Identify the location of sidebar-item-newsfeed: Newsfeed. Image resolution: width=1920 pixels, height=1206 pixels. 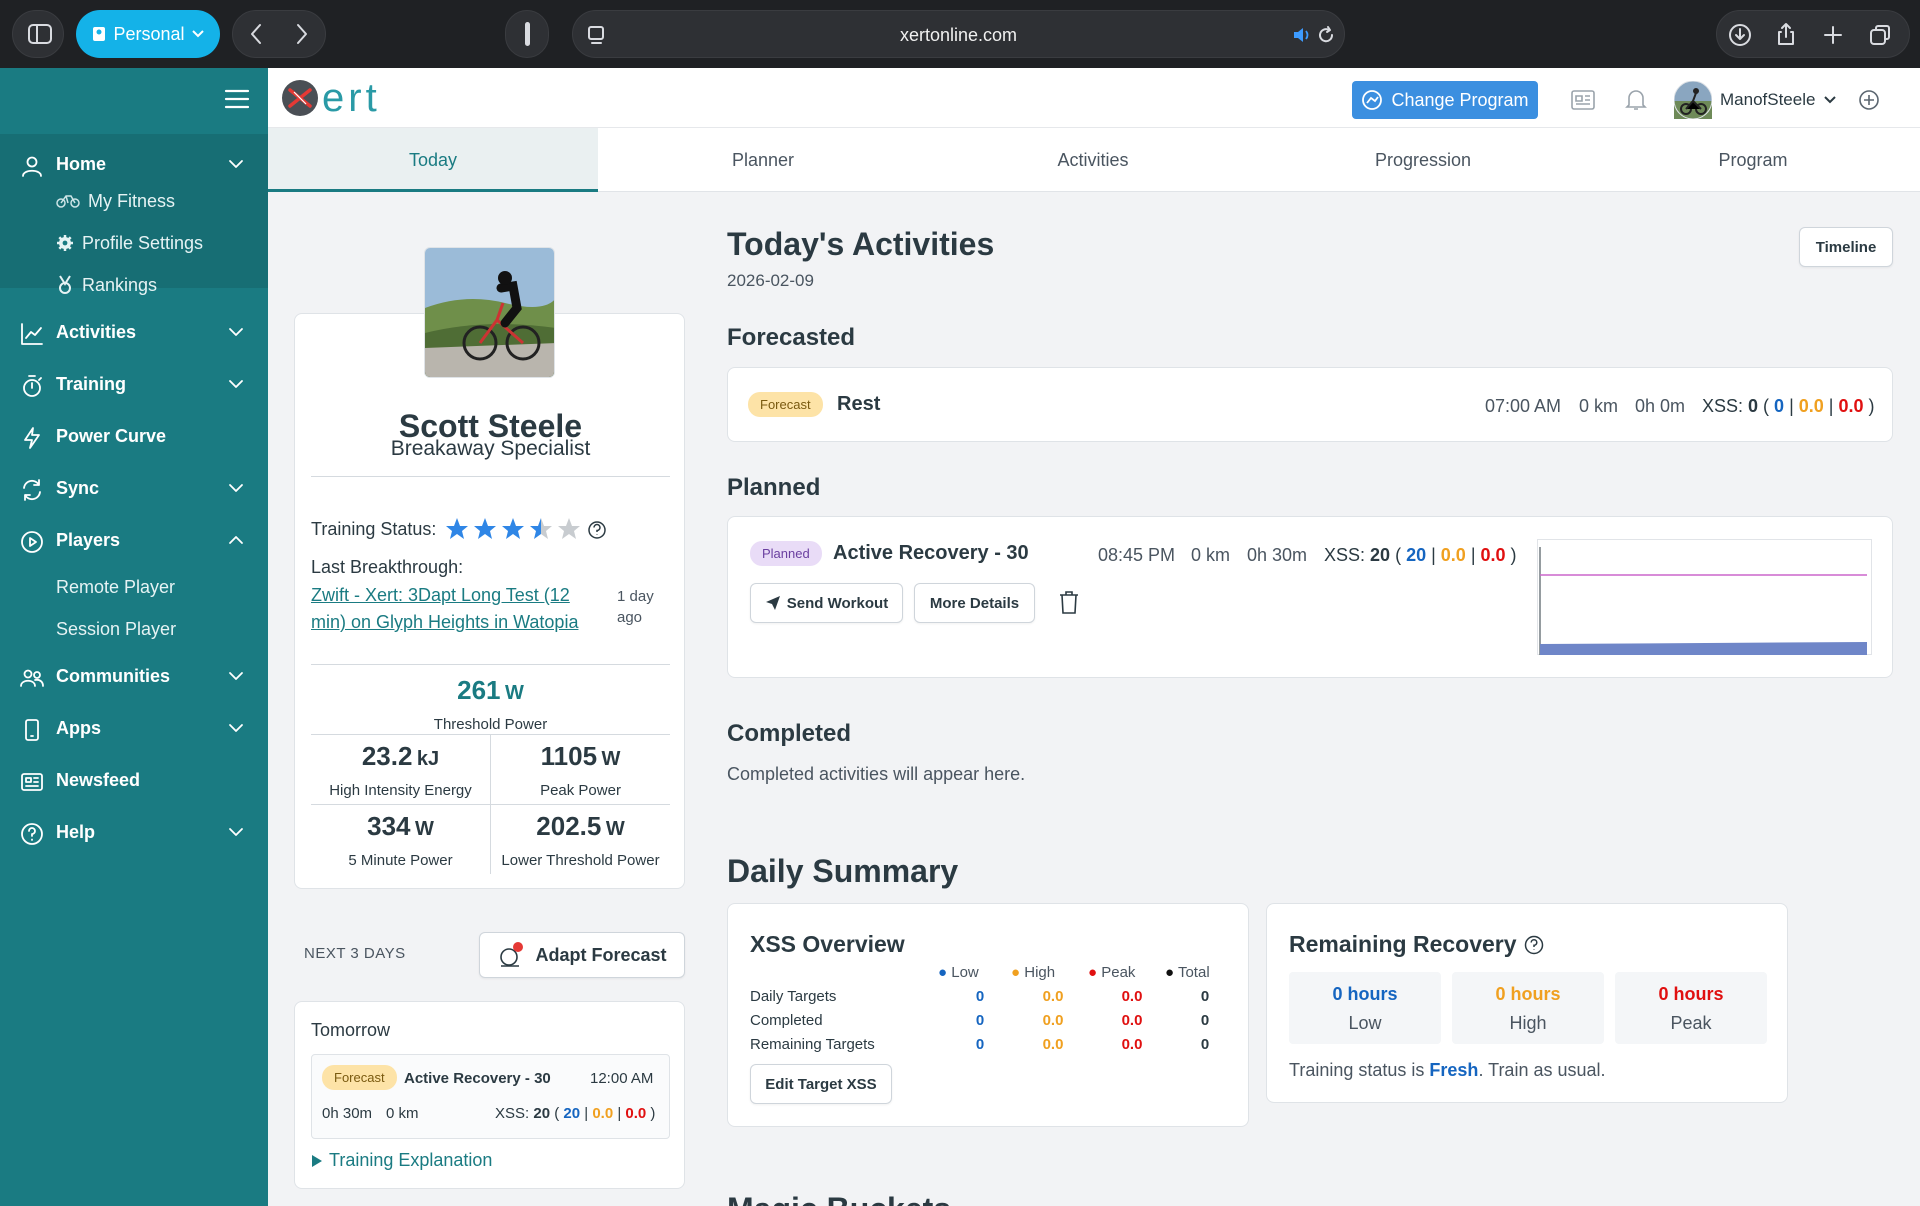
(134, 780).